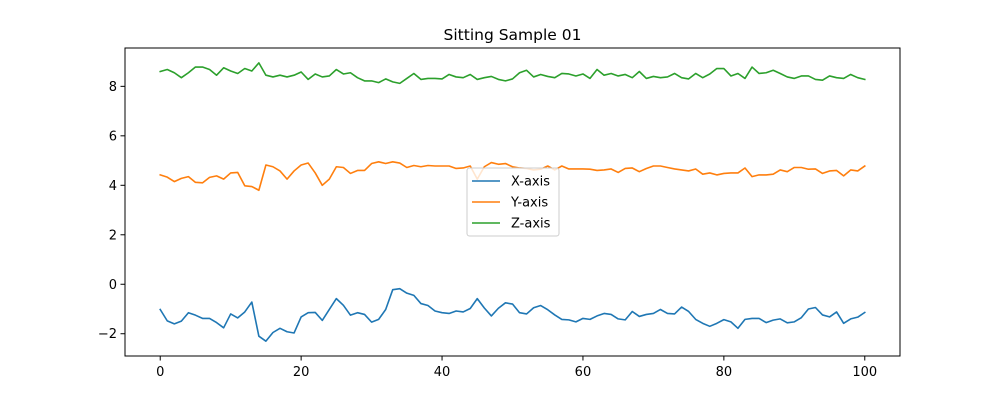 This screenshot has width=1000, height=400. I want to click on x-tick-label: 0, so click(160, 372).